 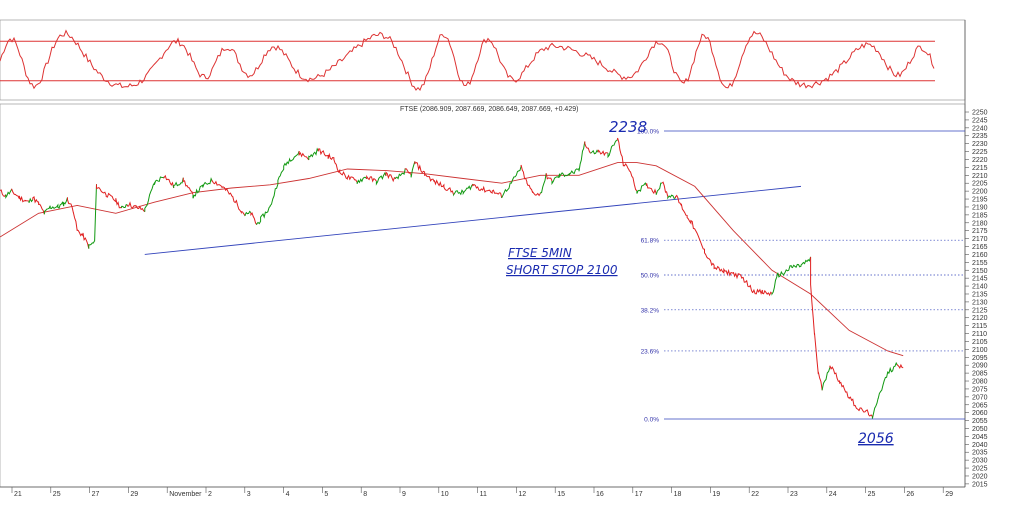 What do you see at coordinates (404, 494) in the screenshot?
I see `x-tick-label-10: 9` at bounding box center [404, 494].